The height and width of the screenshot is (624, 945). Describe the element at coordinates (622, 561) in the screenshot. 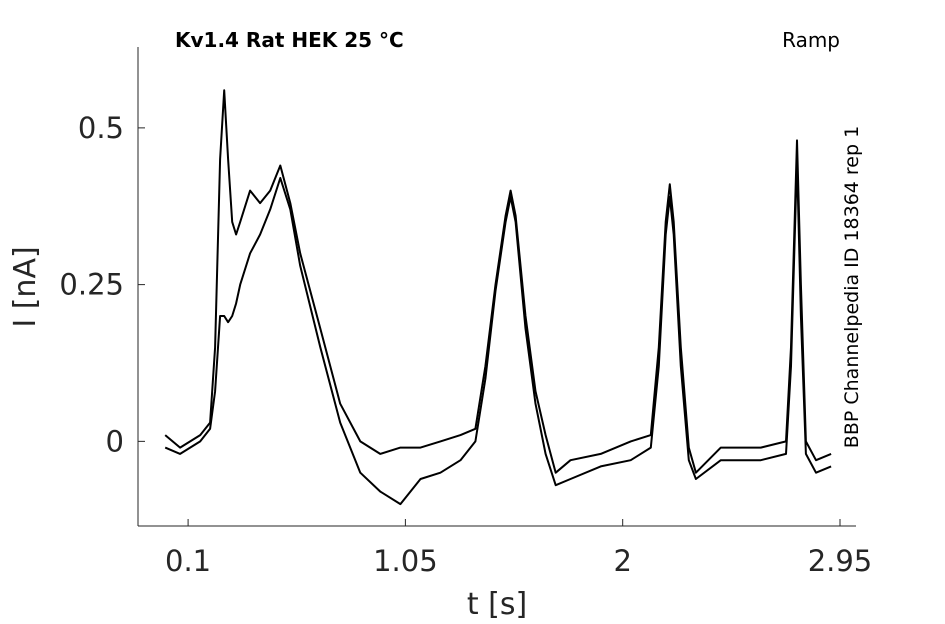

I see `x-tick-label: 2` at that location.